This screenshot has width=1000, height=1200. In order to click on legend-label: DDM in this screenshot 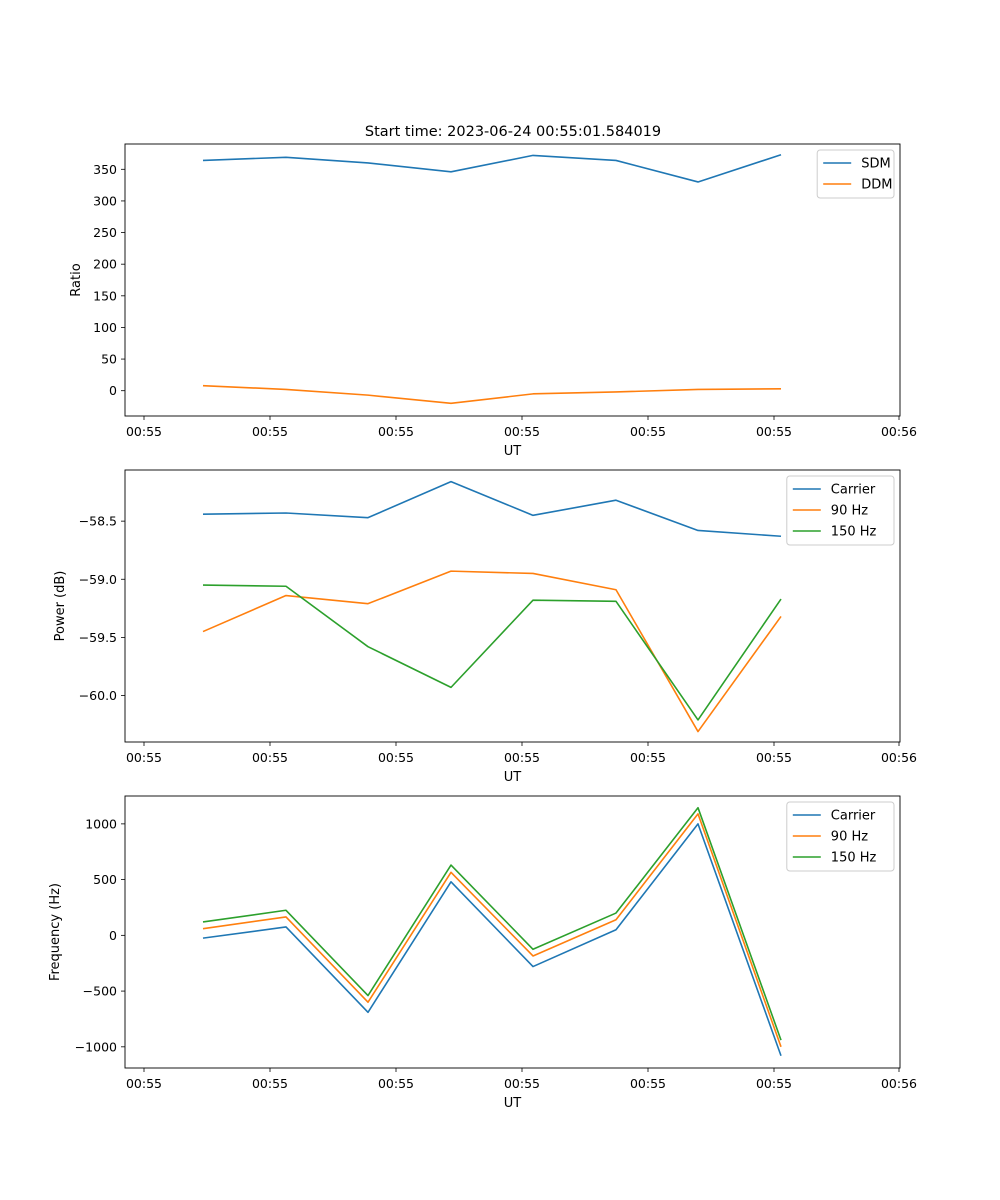, I will do `click(876, 185)`.